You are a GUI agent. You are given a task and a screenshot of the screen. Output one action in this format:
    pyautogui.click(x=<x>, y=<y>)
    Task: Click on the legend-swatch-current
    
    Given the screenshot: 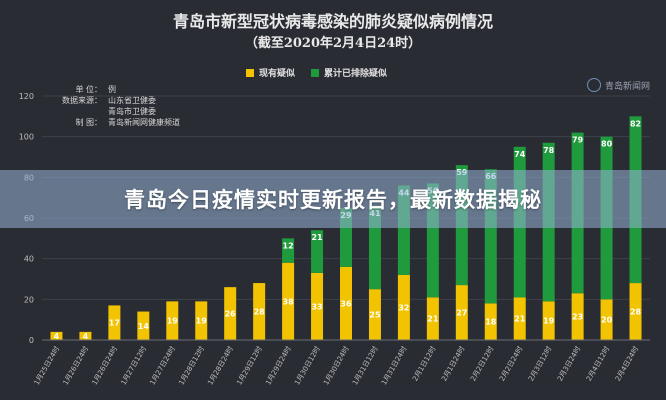 What is the action you would take?
    pyautogui.click(x=250, y=72)
    